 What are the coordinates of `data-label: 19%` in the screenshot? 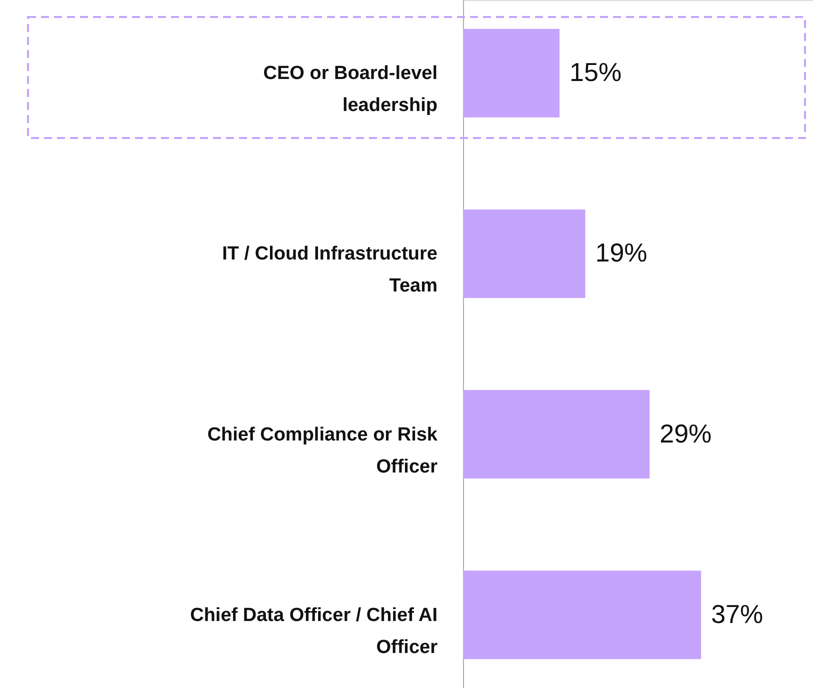 It's located at (621, 253).